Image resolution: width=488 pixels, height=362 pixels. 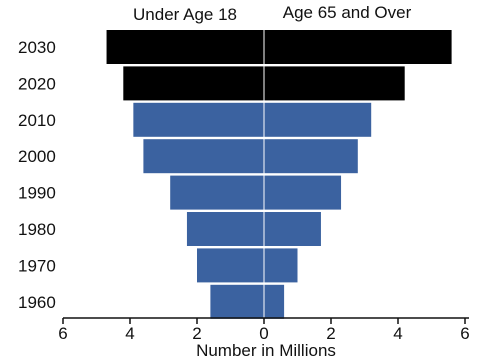 What do you see at coordinates (37, 302) in the screenshot?
I see `category-label-1960: 1960` at bounding box center [37, 302].